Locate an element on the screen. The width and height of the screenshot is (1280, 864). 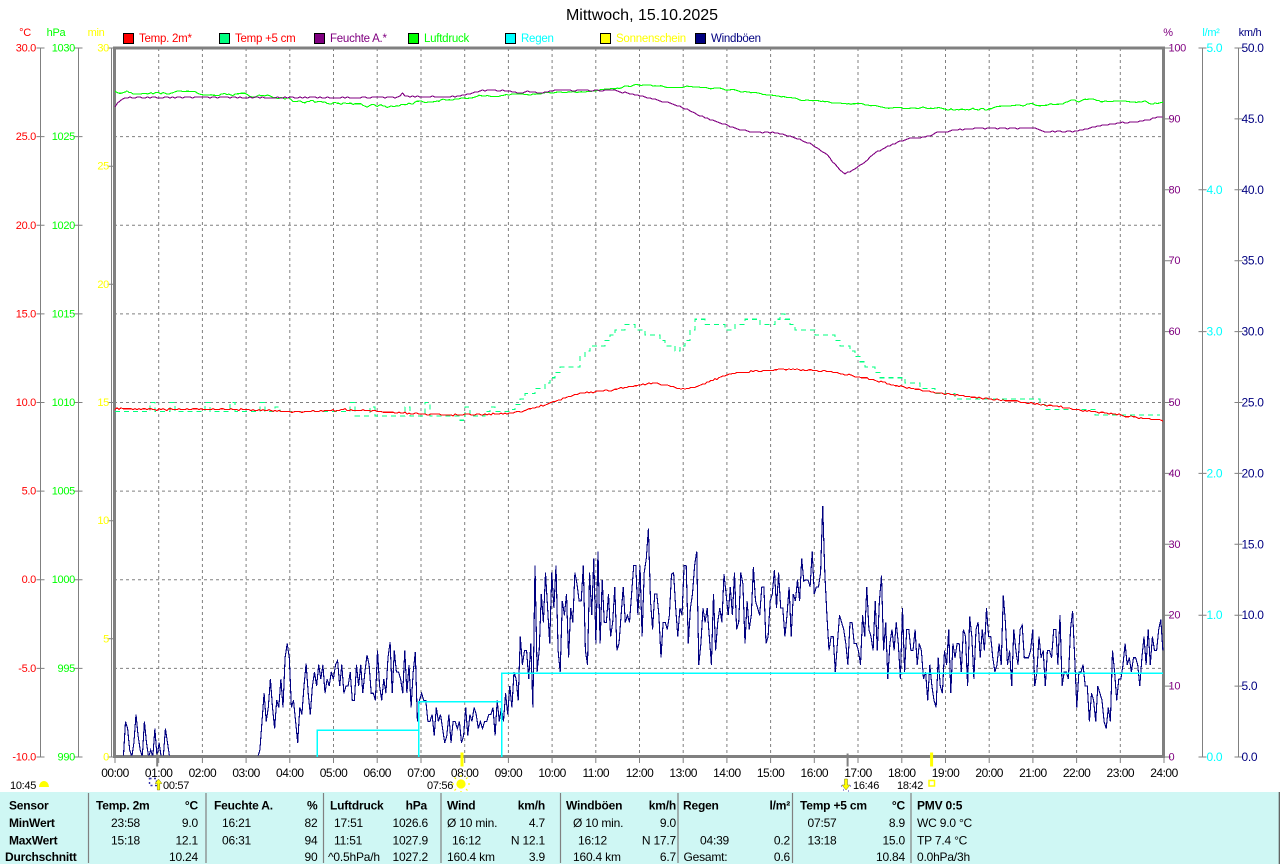
svg-text: 10.24 is located at coordinates (184, 857).